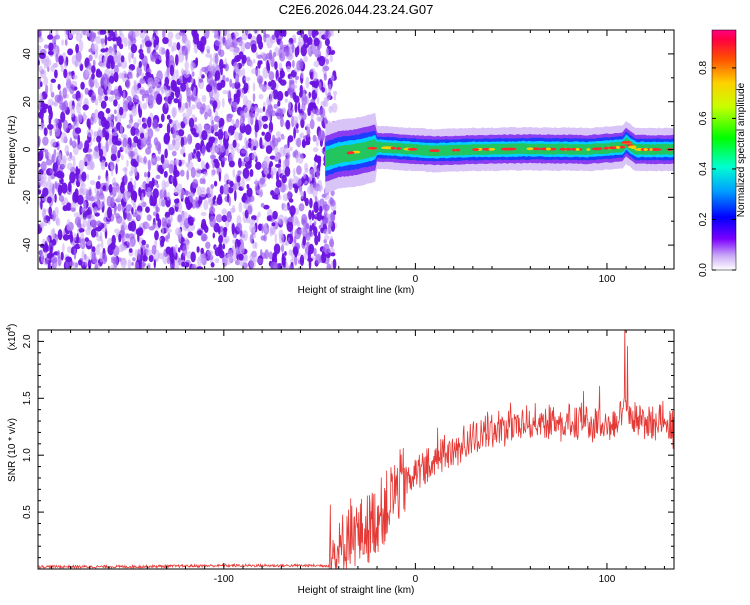 The image size is (750, 605). What do you see at coordinates (9, 329) in the screenshot?
I see `snr-y-multiplier-exponent: 4` at bounding box center [9, 329].